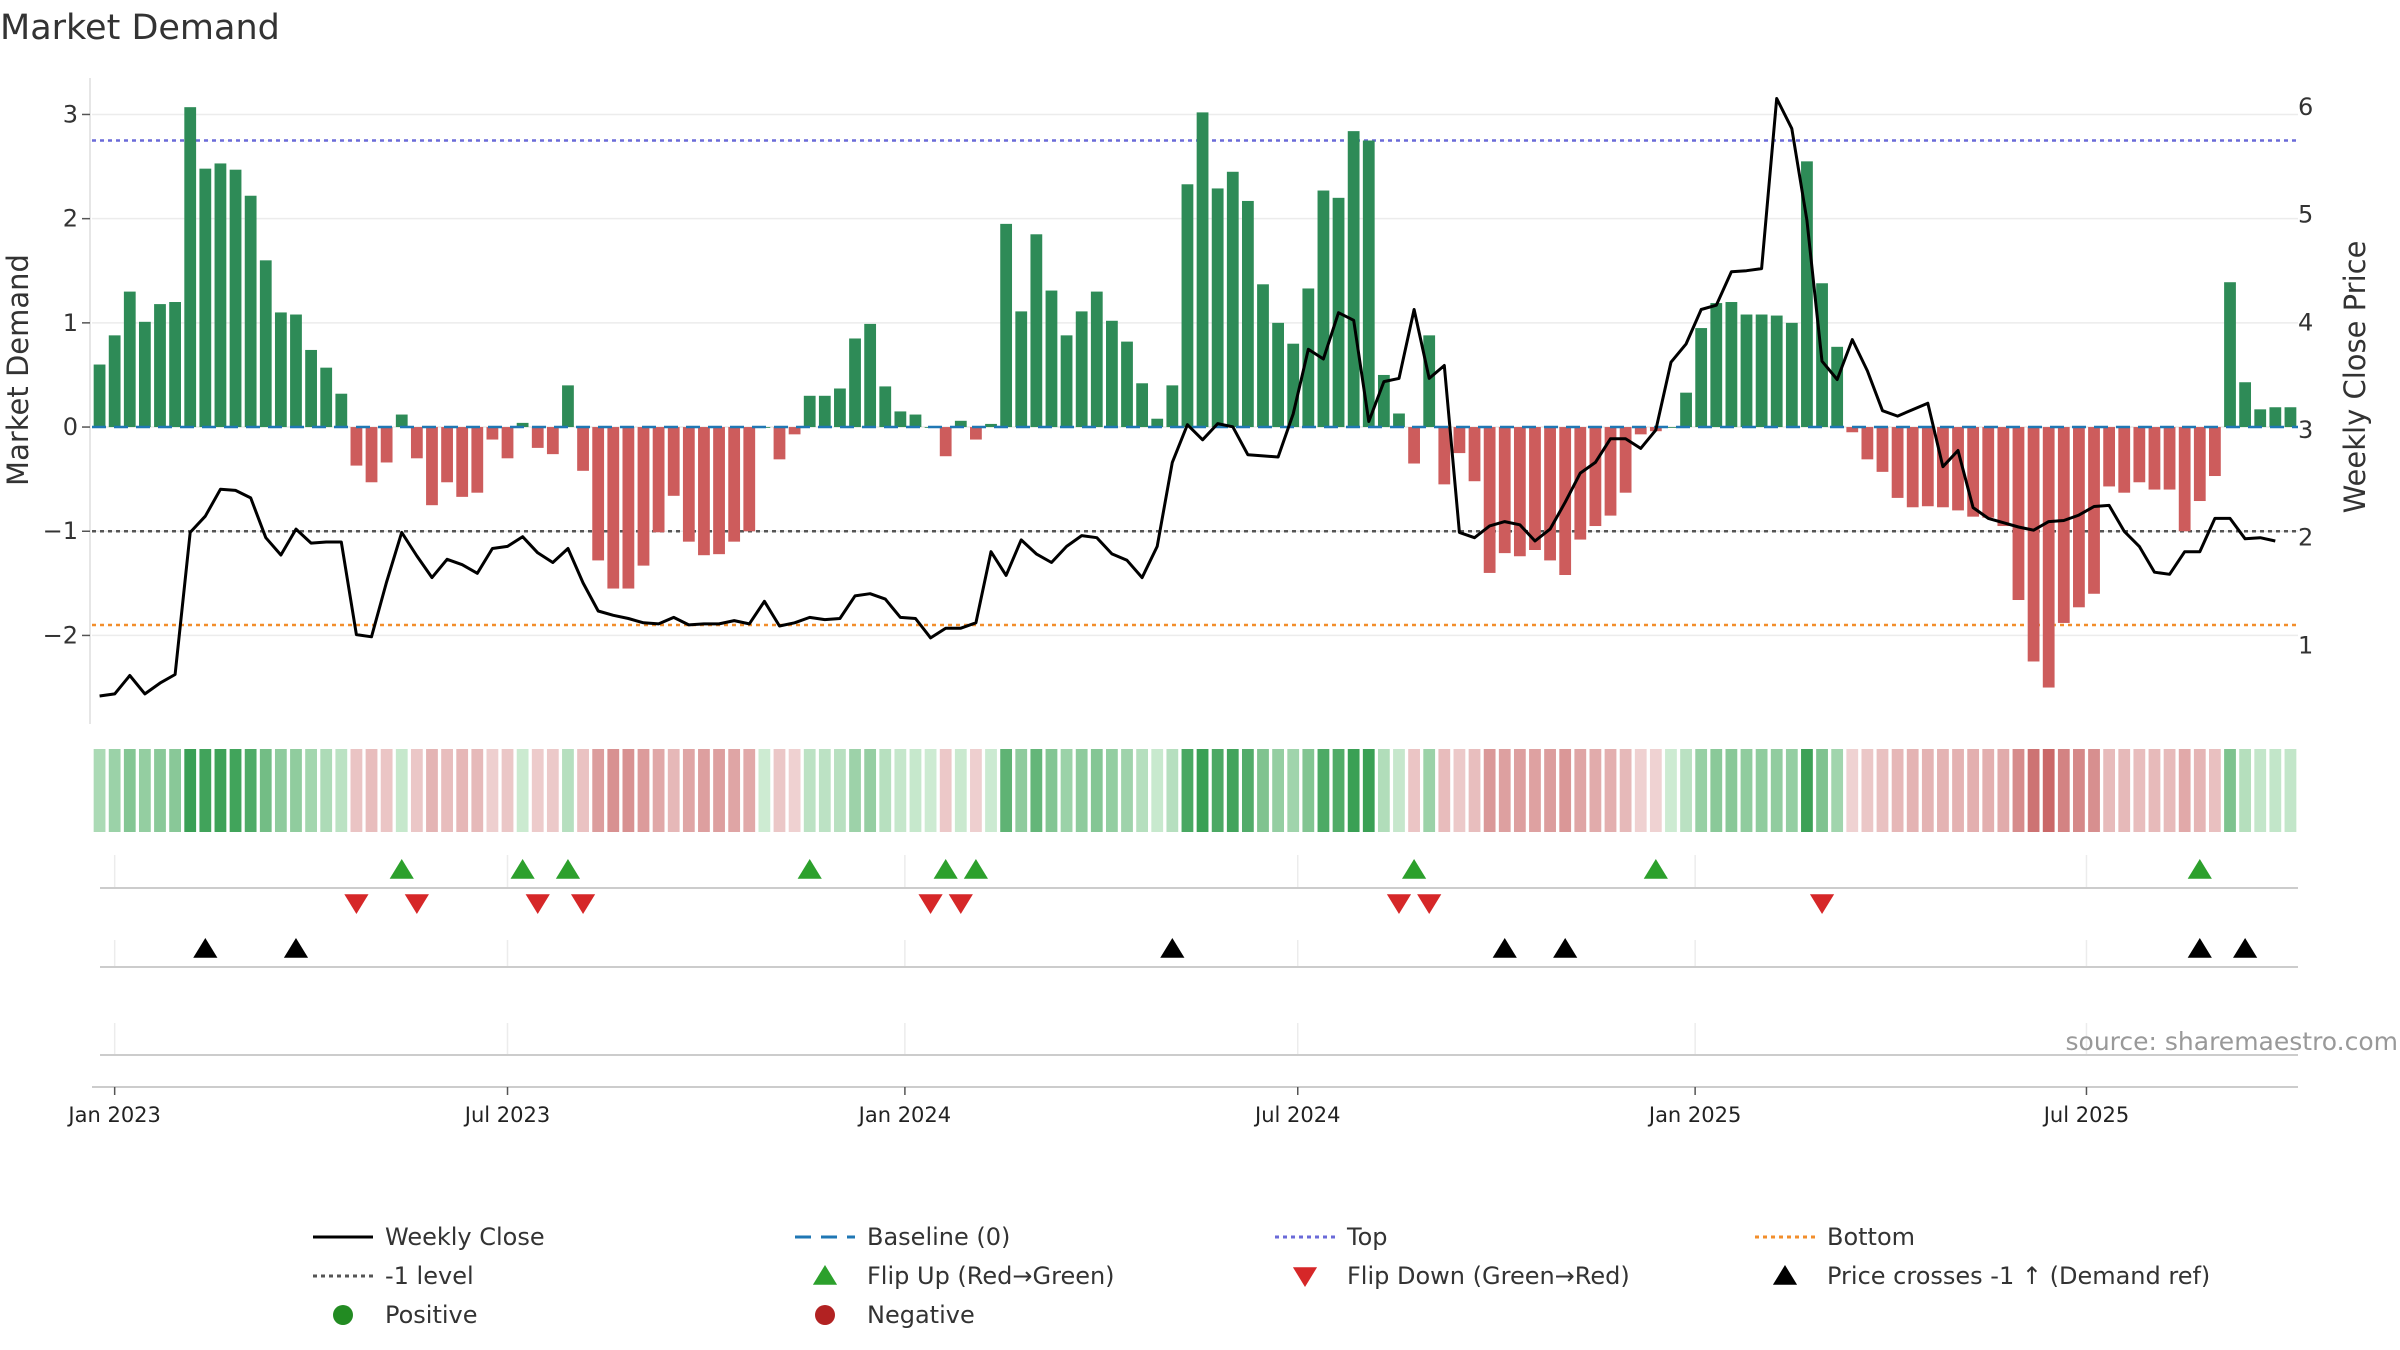 The image size is (2400, 1350). Describe the element at coordinates (2305, 107) in the screenshot. I see `y-right-tick-label: 6` at that location.